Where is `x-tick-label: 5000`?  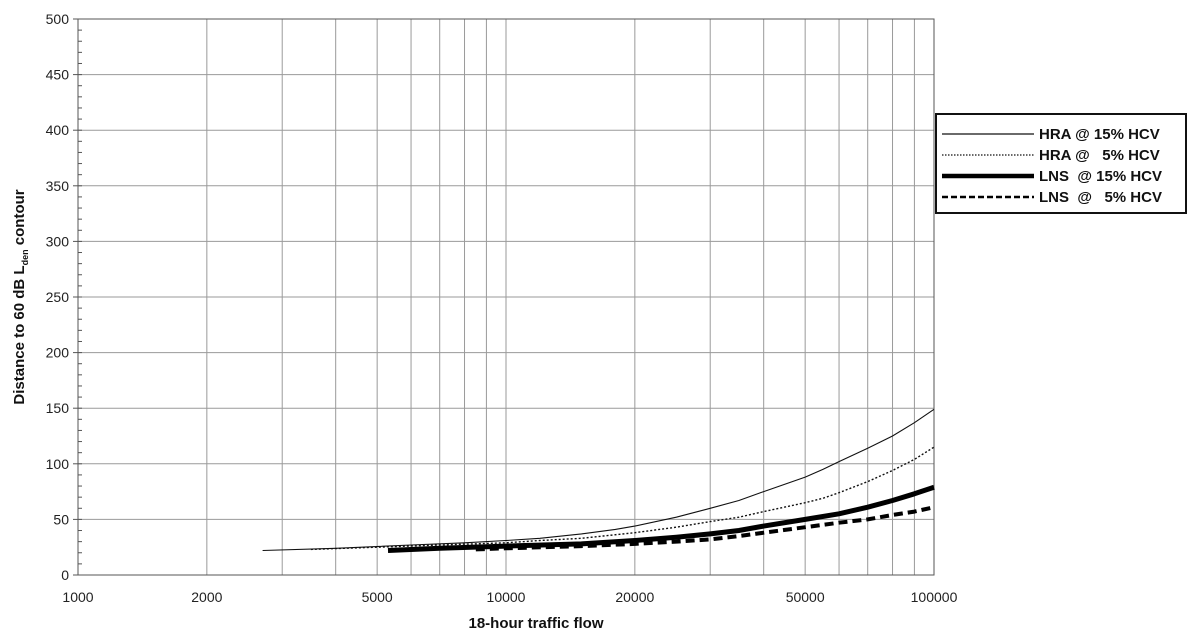 x-tick-label: 5000 is located at coordinates (377, 597).